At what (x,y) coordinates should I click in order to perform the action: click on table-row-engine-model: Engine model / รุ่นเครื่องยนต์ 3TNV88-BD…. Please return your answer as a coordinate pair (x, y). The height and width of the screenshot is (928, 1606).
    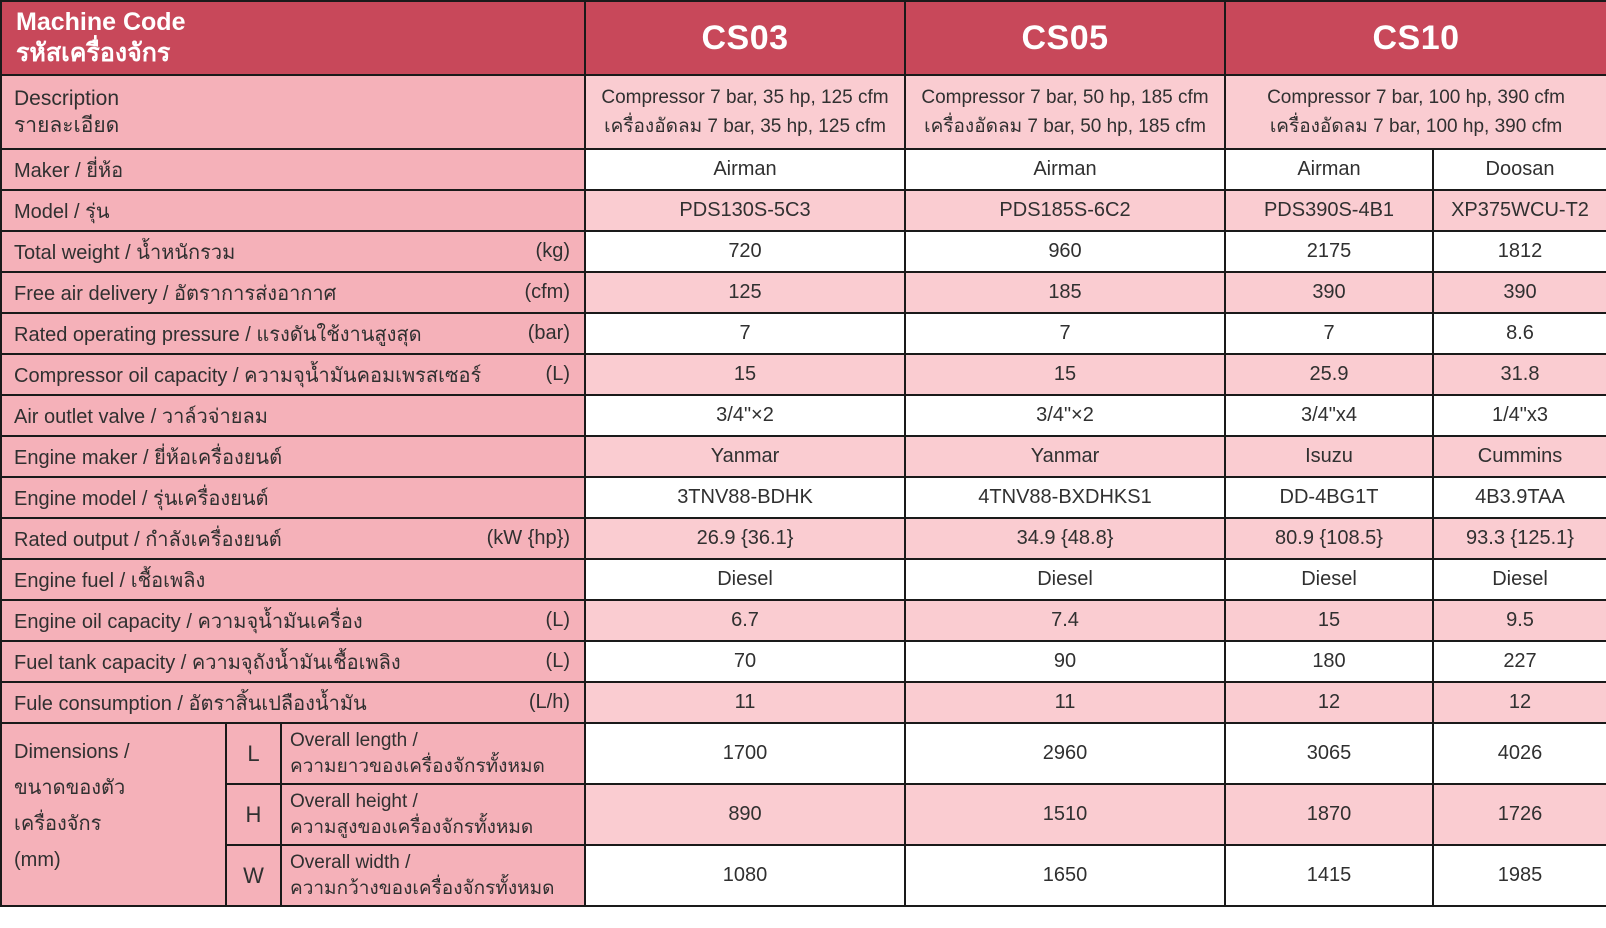
    Looking at the image, I should click on (803, 497).